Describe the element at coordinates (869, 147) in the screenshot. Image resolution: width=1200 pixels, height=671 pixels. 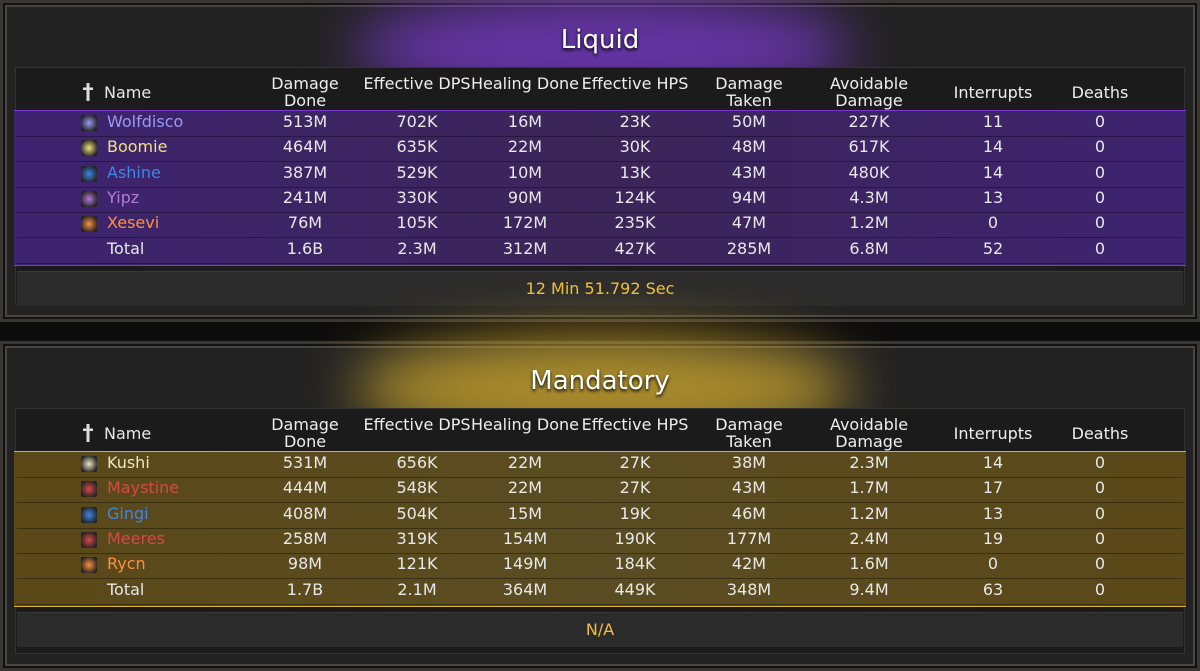
I see `stat-value: 617K` at that location.